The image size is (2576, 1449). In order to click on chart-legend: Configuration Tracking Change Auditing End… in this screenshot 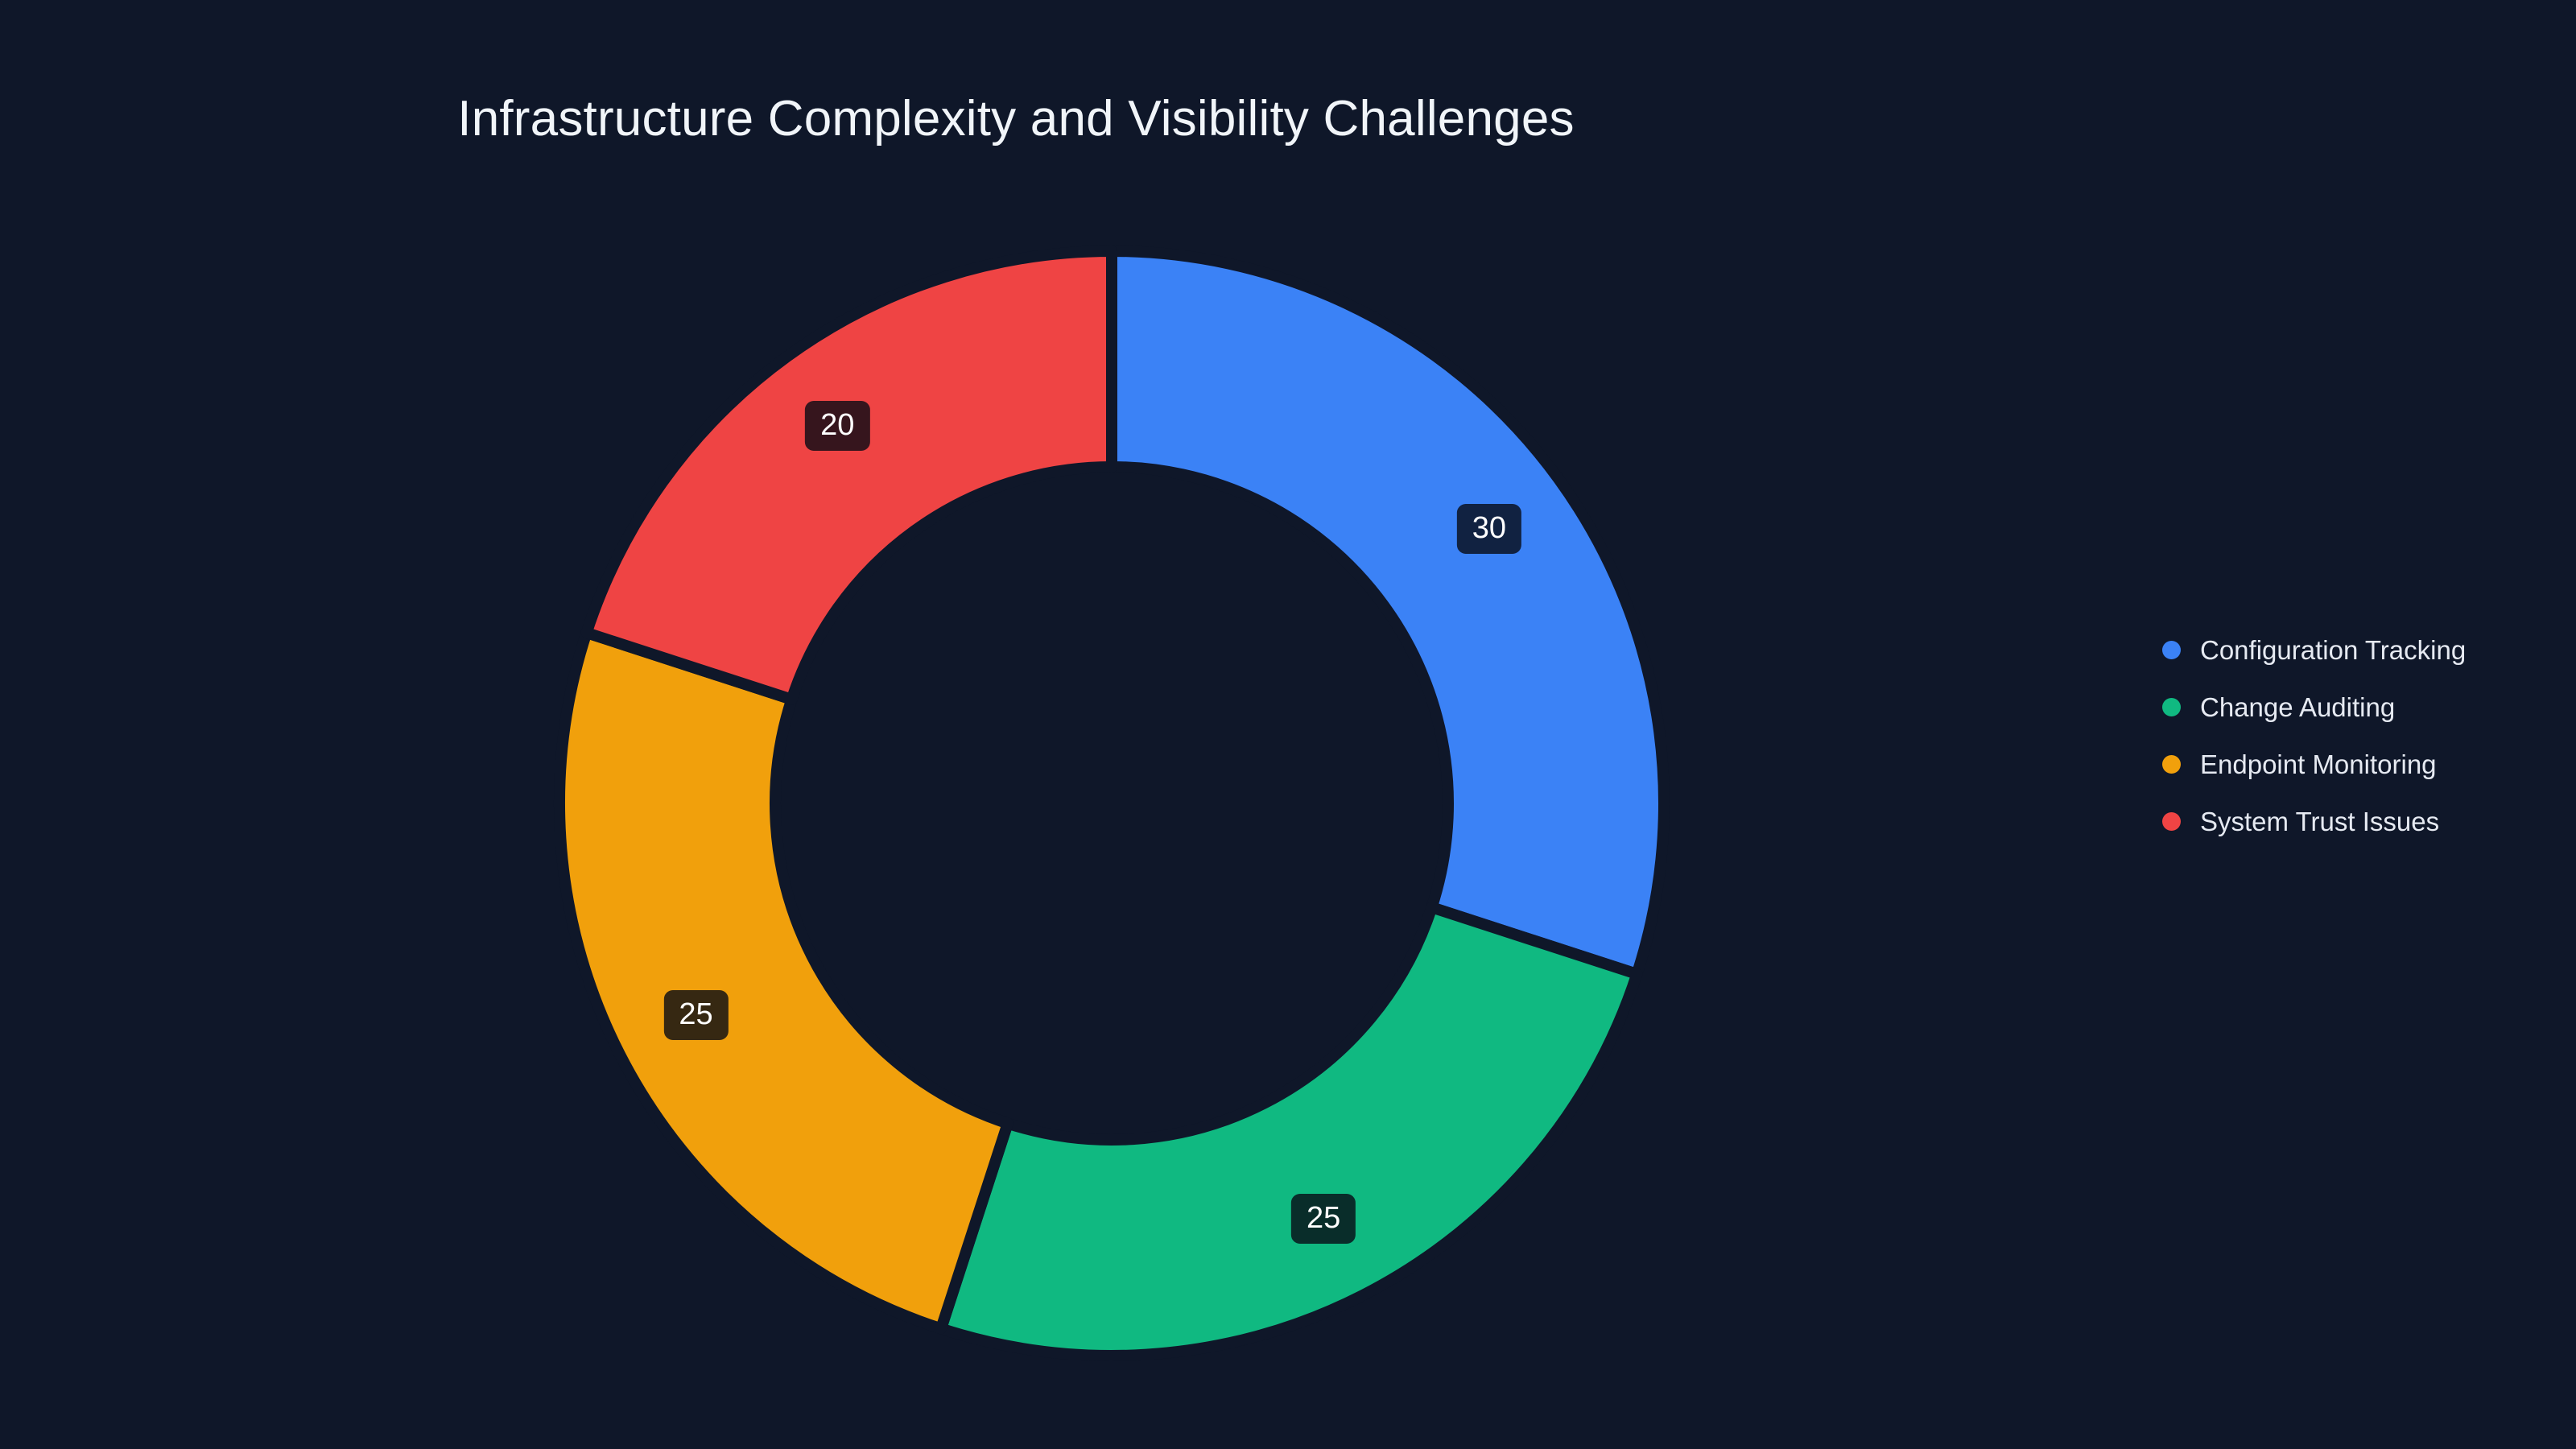, I will do `click(2314, 735)`.